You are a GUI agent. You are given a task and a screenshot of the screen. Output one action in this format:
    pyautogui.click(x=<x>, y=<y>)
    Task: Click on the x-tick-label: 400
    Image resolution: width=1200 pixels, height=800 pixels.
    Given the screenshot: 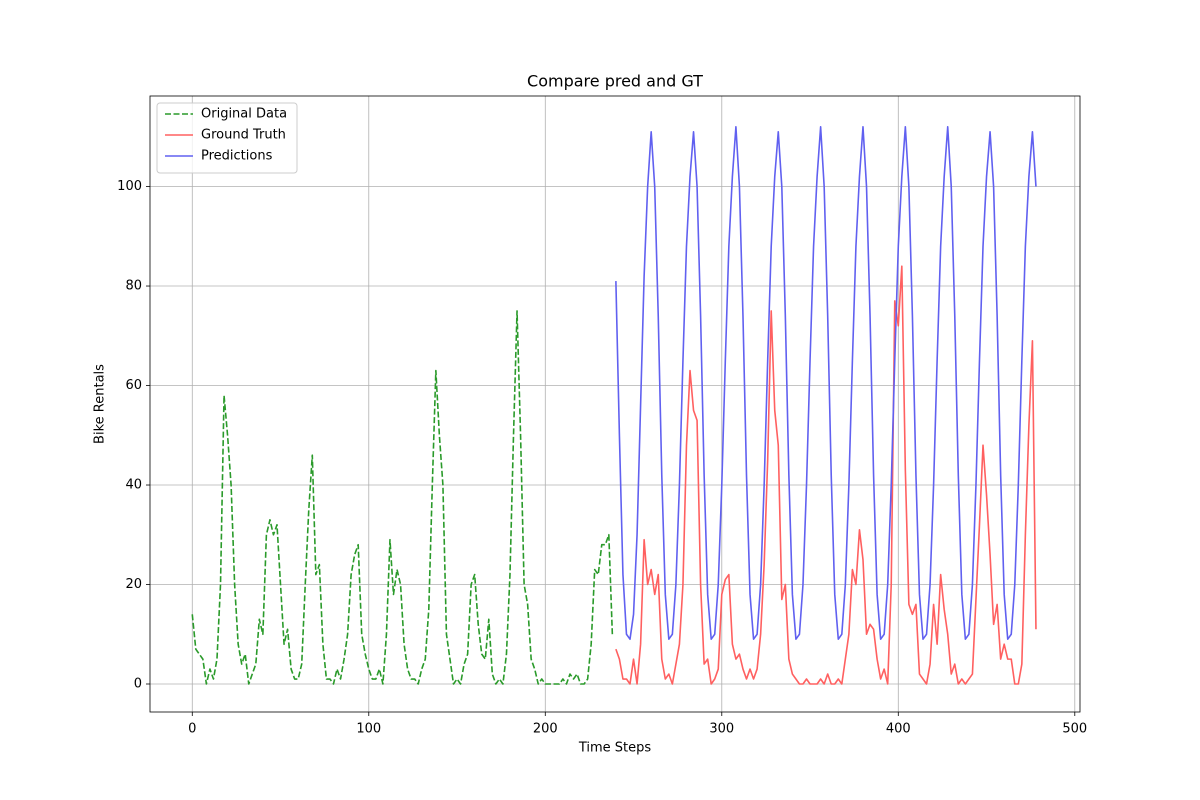 What is the action you would take?
    pyautogui.click(x=898, y=729)
    